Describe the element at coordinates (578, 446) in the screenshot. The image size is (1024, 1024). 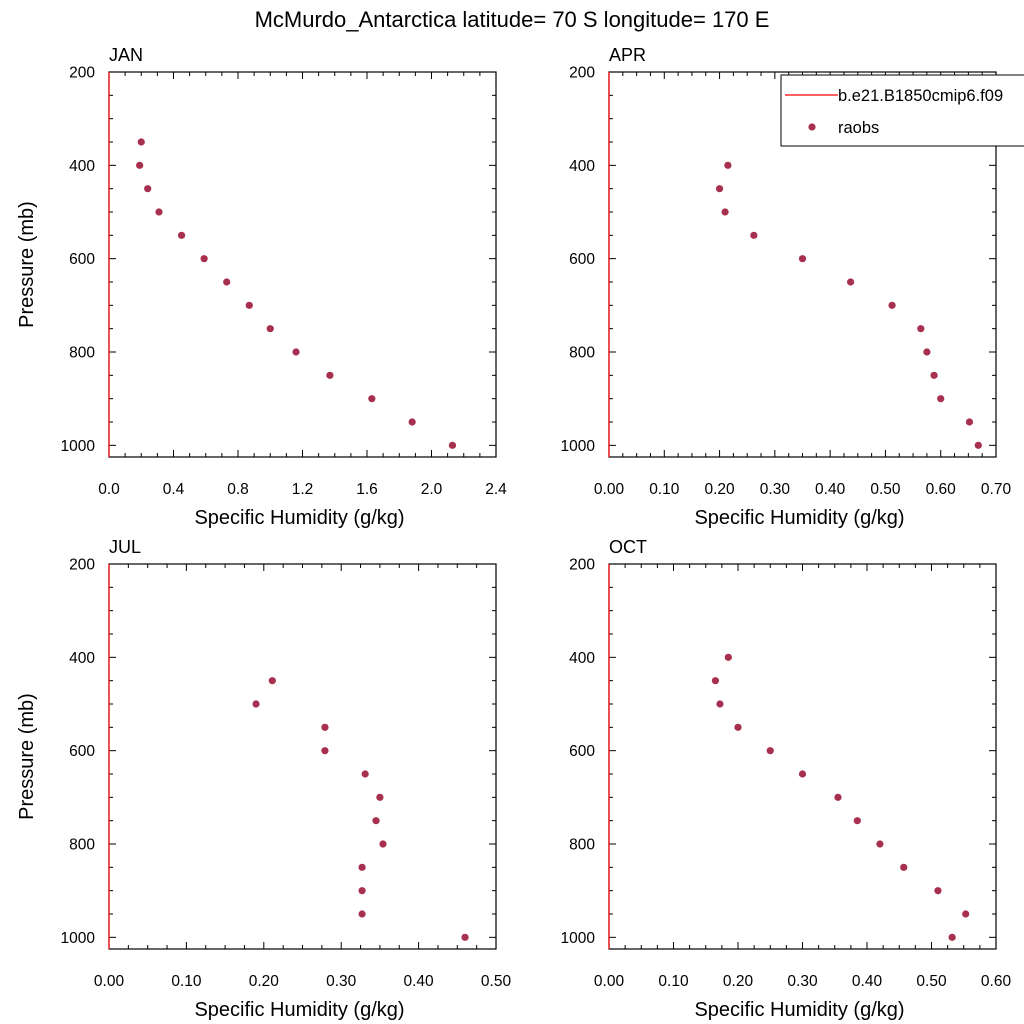
I see `panel-2-ytick-label: 1000` at that location.